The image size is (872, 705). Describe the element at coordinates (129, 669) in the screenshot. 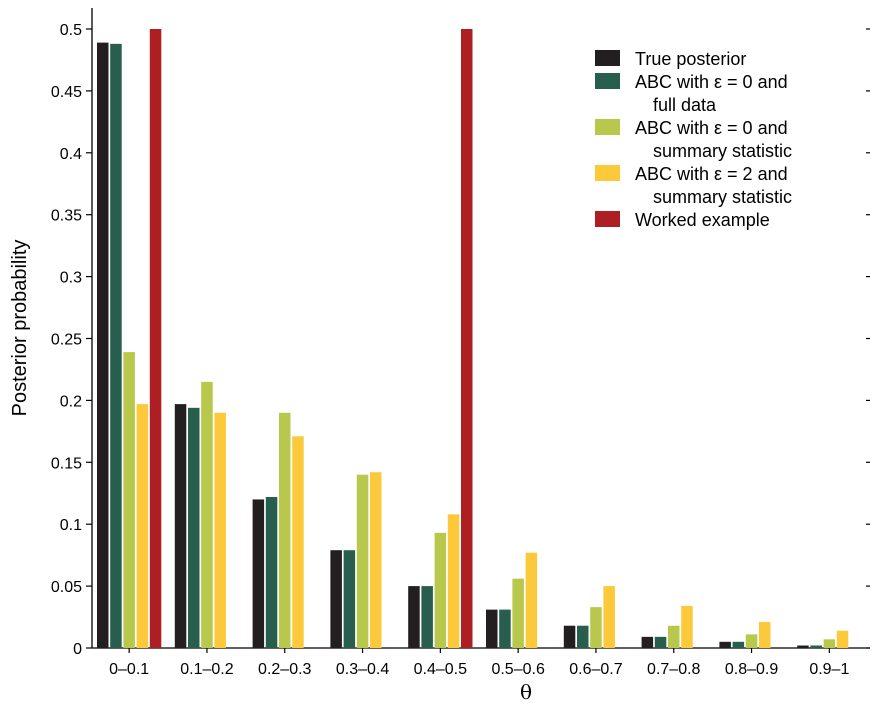

I see `x-tick-label: 0–0.1` at that location.